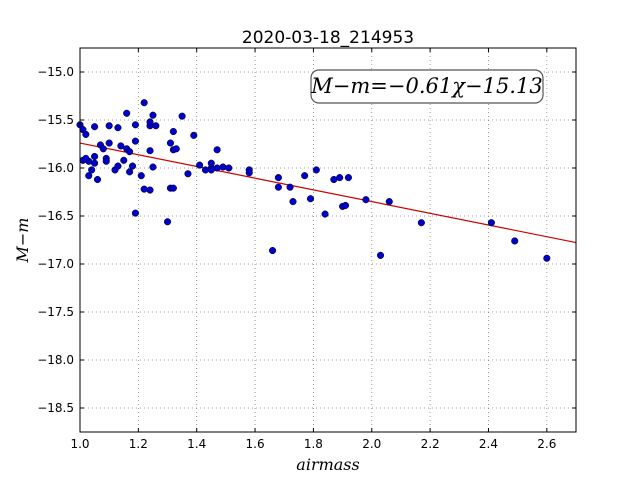  I want to click on x-tick-label: 2.4, so click(488, 444).